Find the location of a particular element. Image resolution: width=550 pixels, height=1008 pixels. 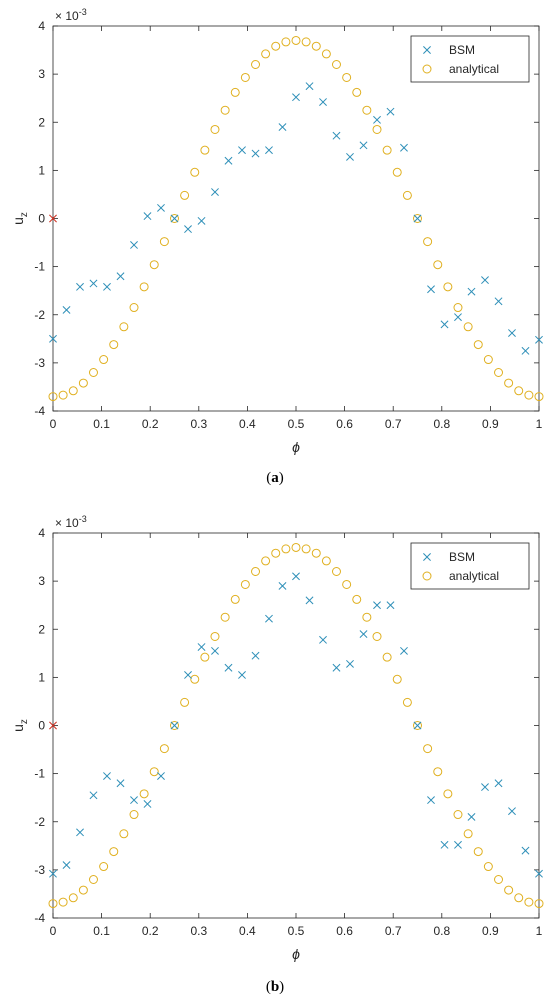

caption-b-letter: b is located at coordinates (275, 987).